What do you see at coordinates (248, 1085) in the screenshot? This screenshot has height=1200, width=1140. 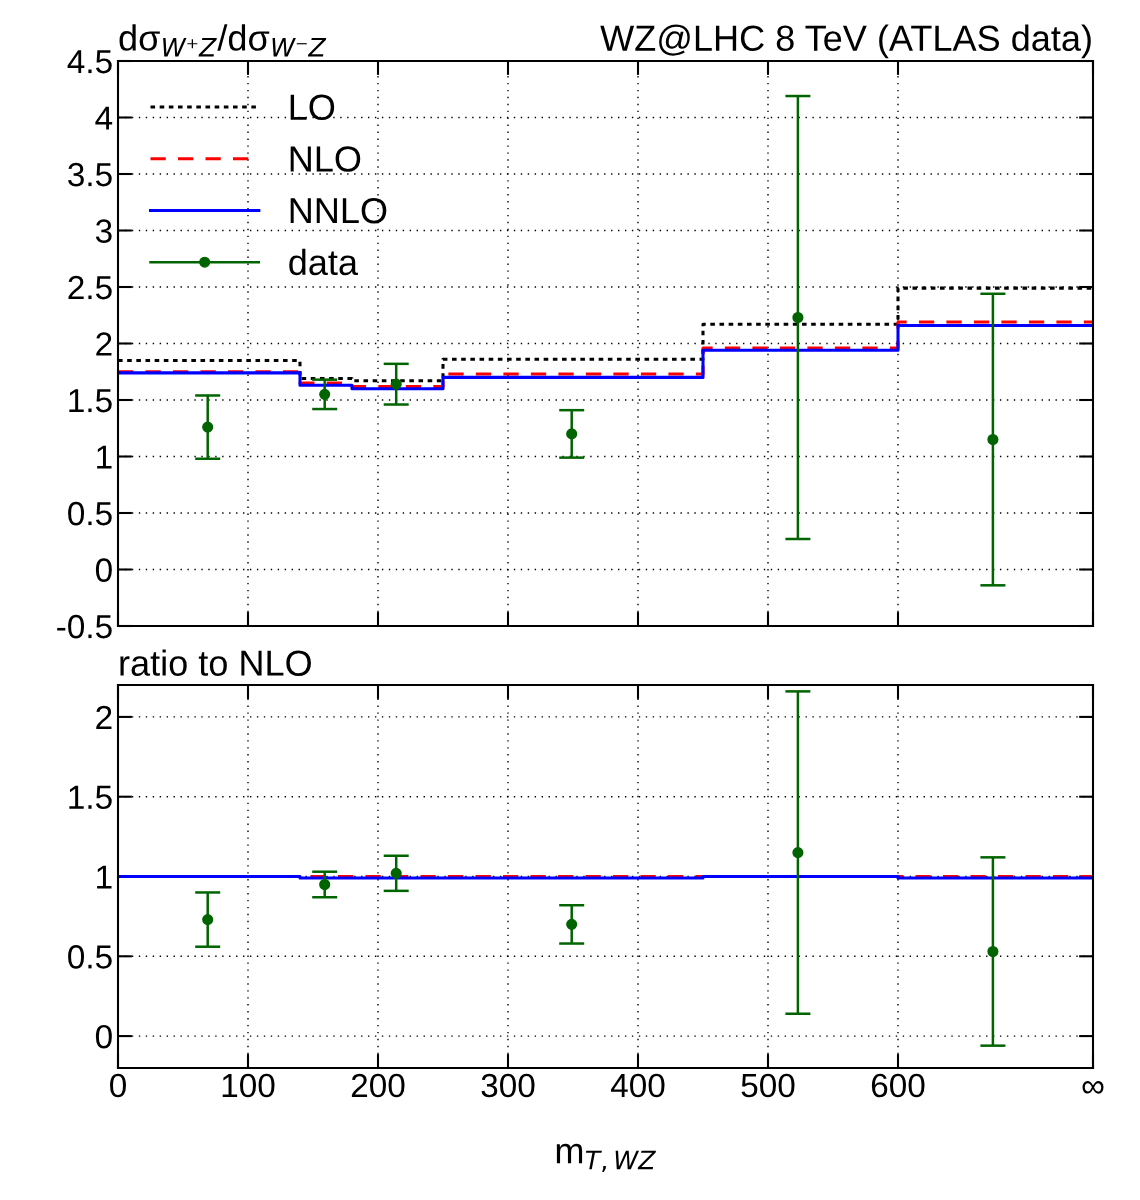 I see `x-tick-label: 100` at bounding box center [248, 1085].